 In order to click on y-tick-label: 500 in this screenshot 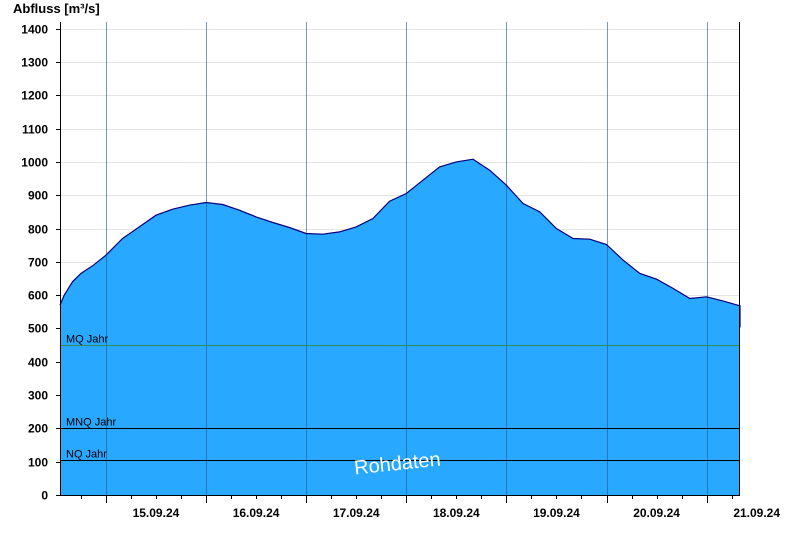, I will do `click(38, 329)`.